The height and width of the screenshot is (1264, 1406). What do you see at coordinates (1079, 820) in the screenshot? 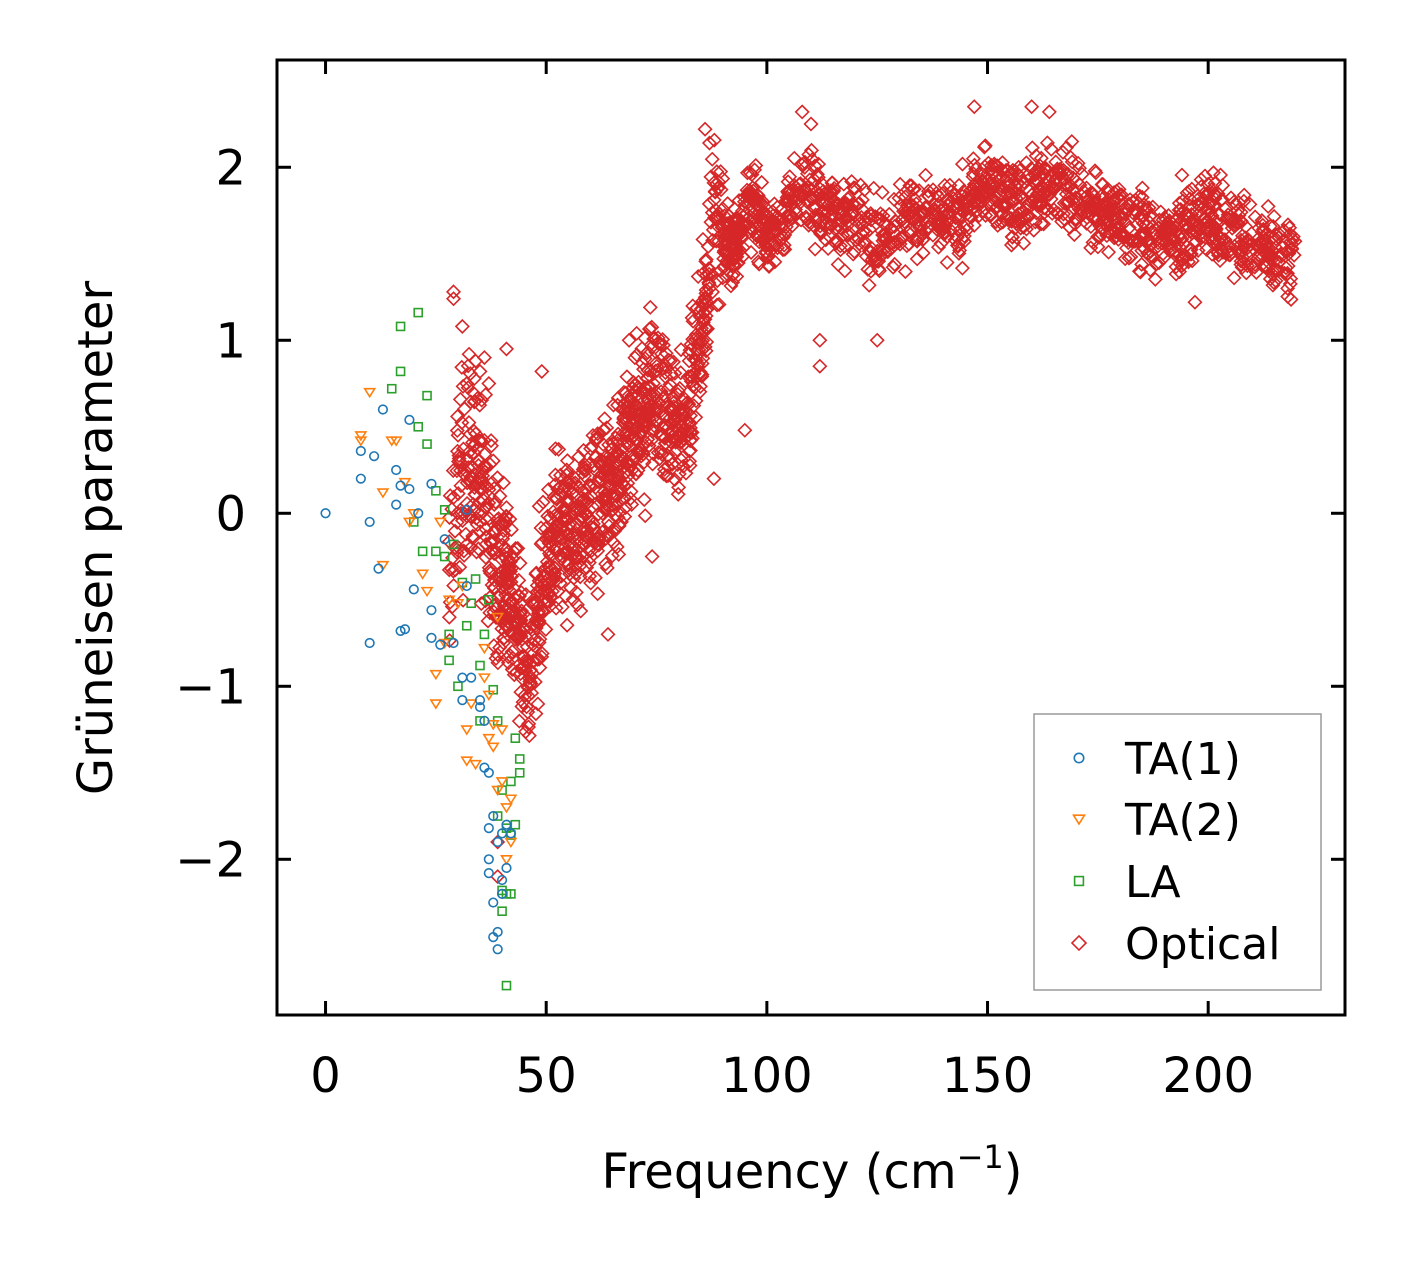
I see `legend-marker-ta2` at bounding box center [1079, 820].